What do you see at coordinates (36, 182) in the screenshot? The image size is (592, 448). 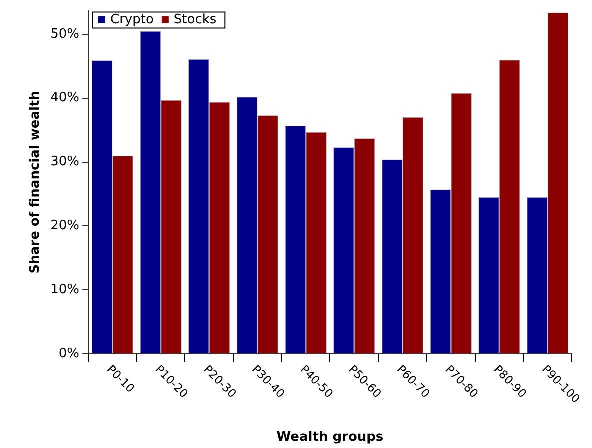 I see `y-axis-title: Share of financial wealth` at bounding box center [36, 182].